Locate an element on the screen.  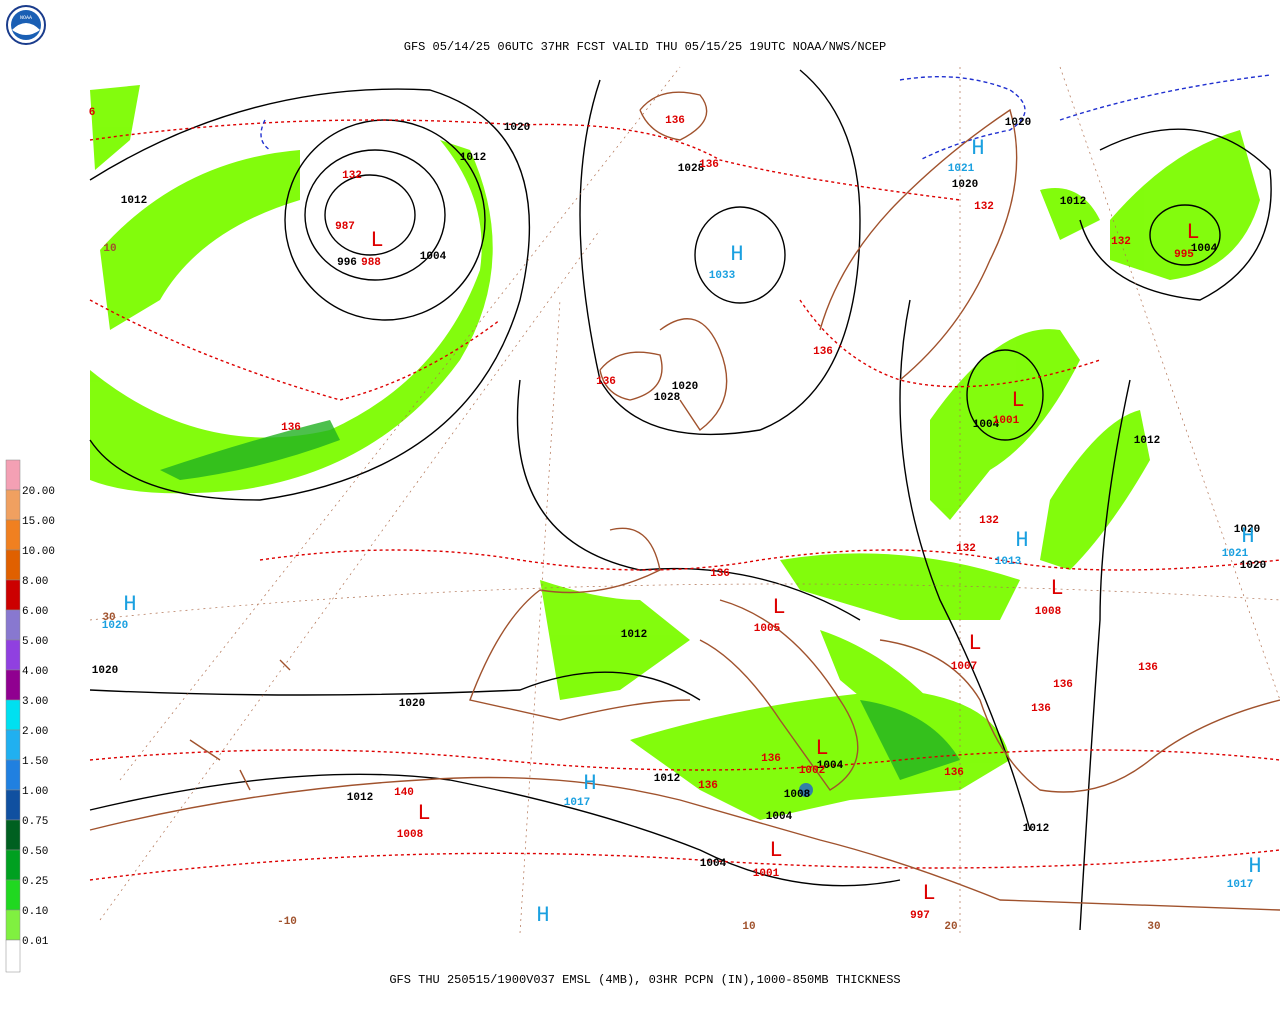
legend-label: 5.00 is located at coordinates (35, 642).